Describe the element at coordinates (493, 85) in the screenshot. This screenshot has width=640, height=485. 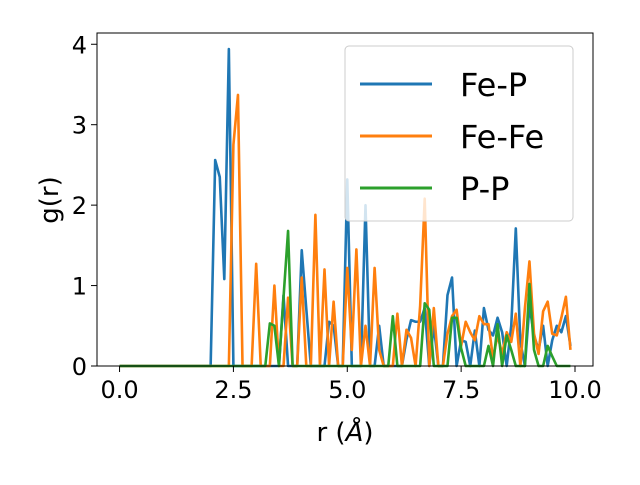
I see `legend-label: Fe-P` at that location.